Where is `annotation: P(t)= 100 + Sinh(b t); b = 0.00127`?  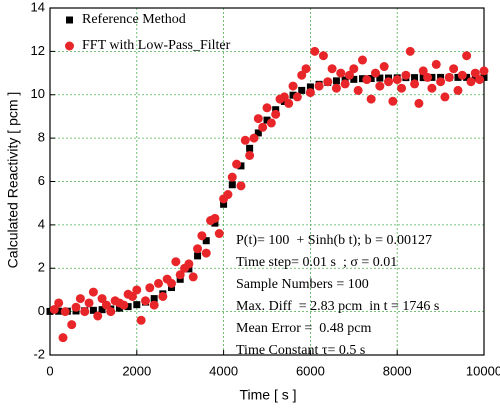 annotation: P(t)= 100 + Sinh(b t); b = 0.00127 is located at coordinates (334, 240).